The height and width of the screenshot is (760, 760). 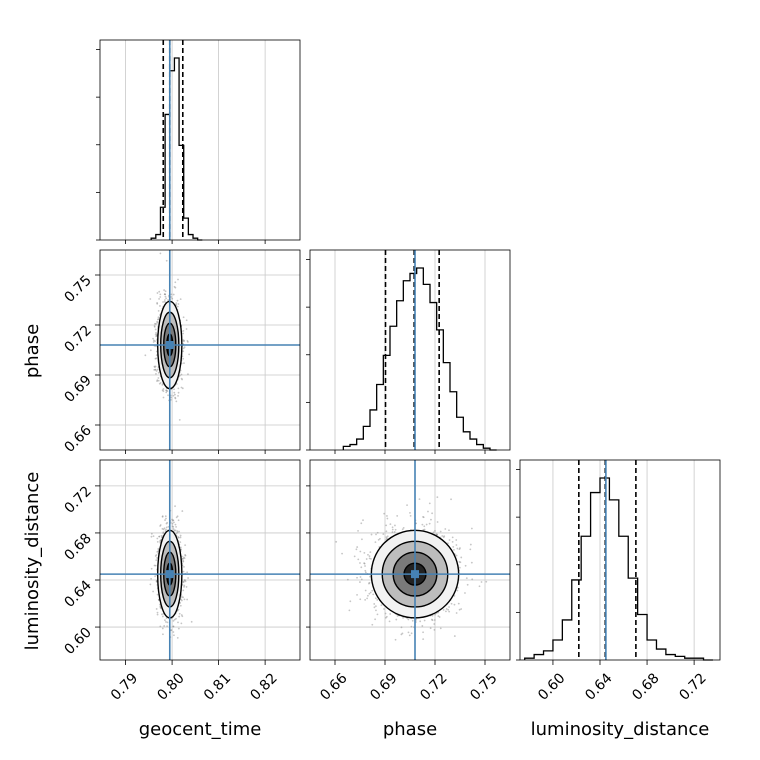 I want to click on truth-marker, so click(x=415, y=574).